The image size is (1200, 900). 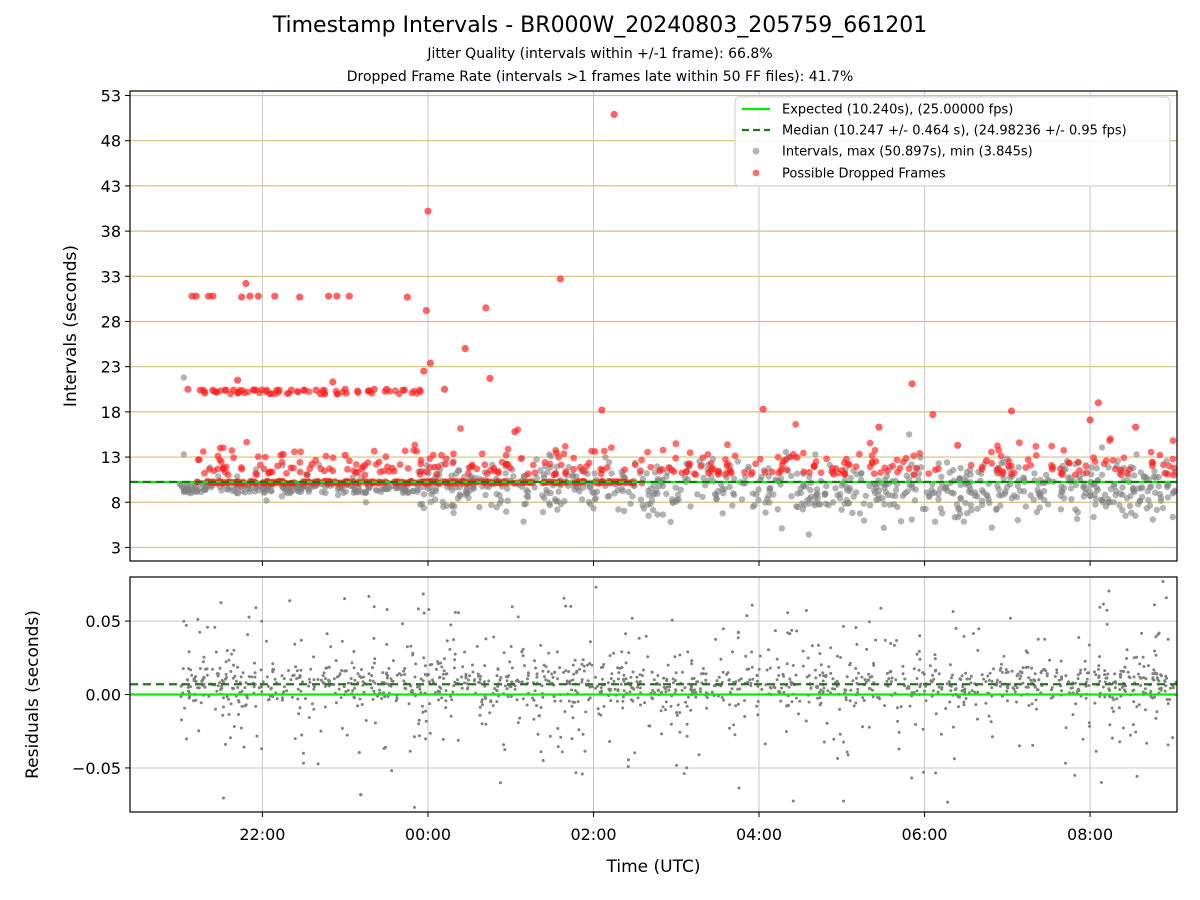 What do you see at coordinates (756, 151) in the screenshot?
I see `legend-intervals-swatch` at bounding box center [756, 151].